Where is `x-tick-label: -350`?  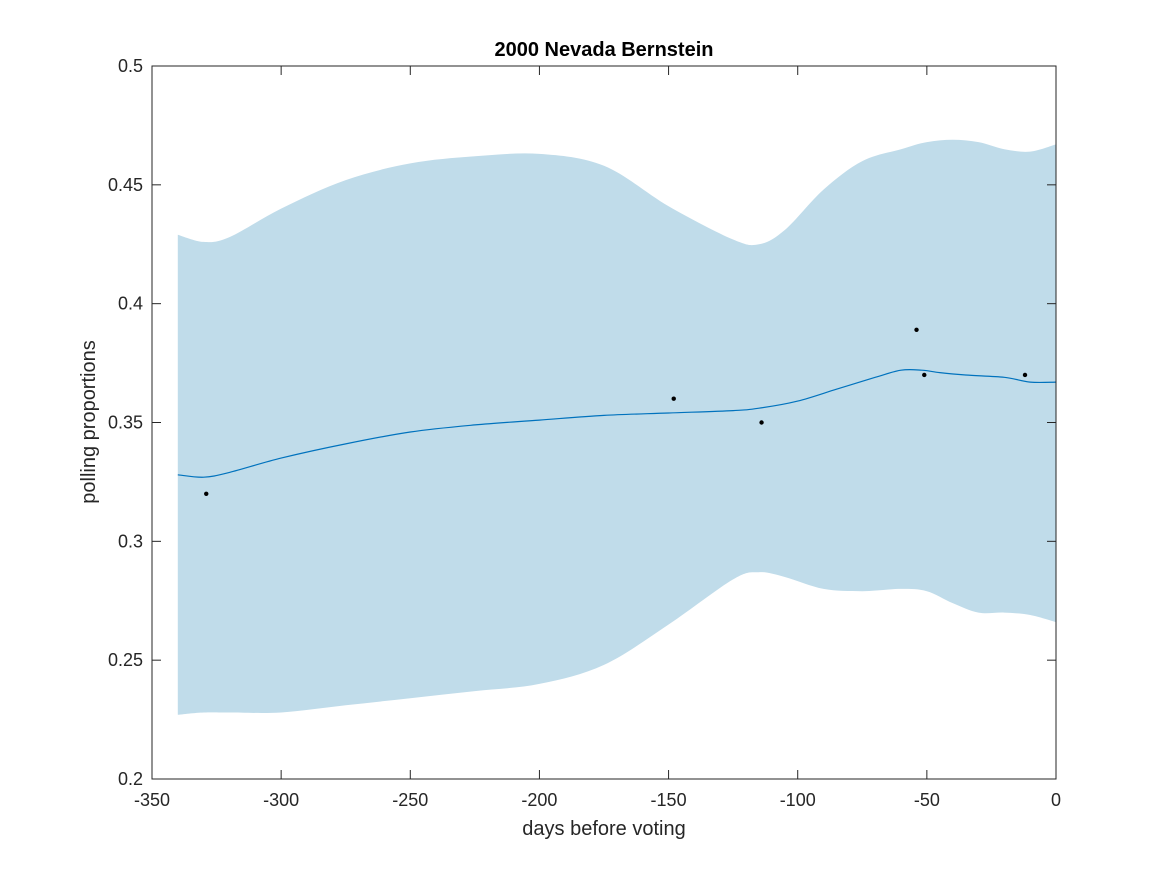
x-tick-label: -350 is located at coordinates (152, 800).